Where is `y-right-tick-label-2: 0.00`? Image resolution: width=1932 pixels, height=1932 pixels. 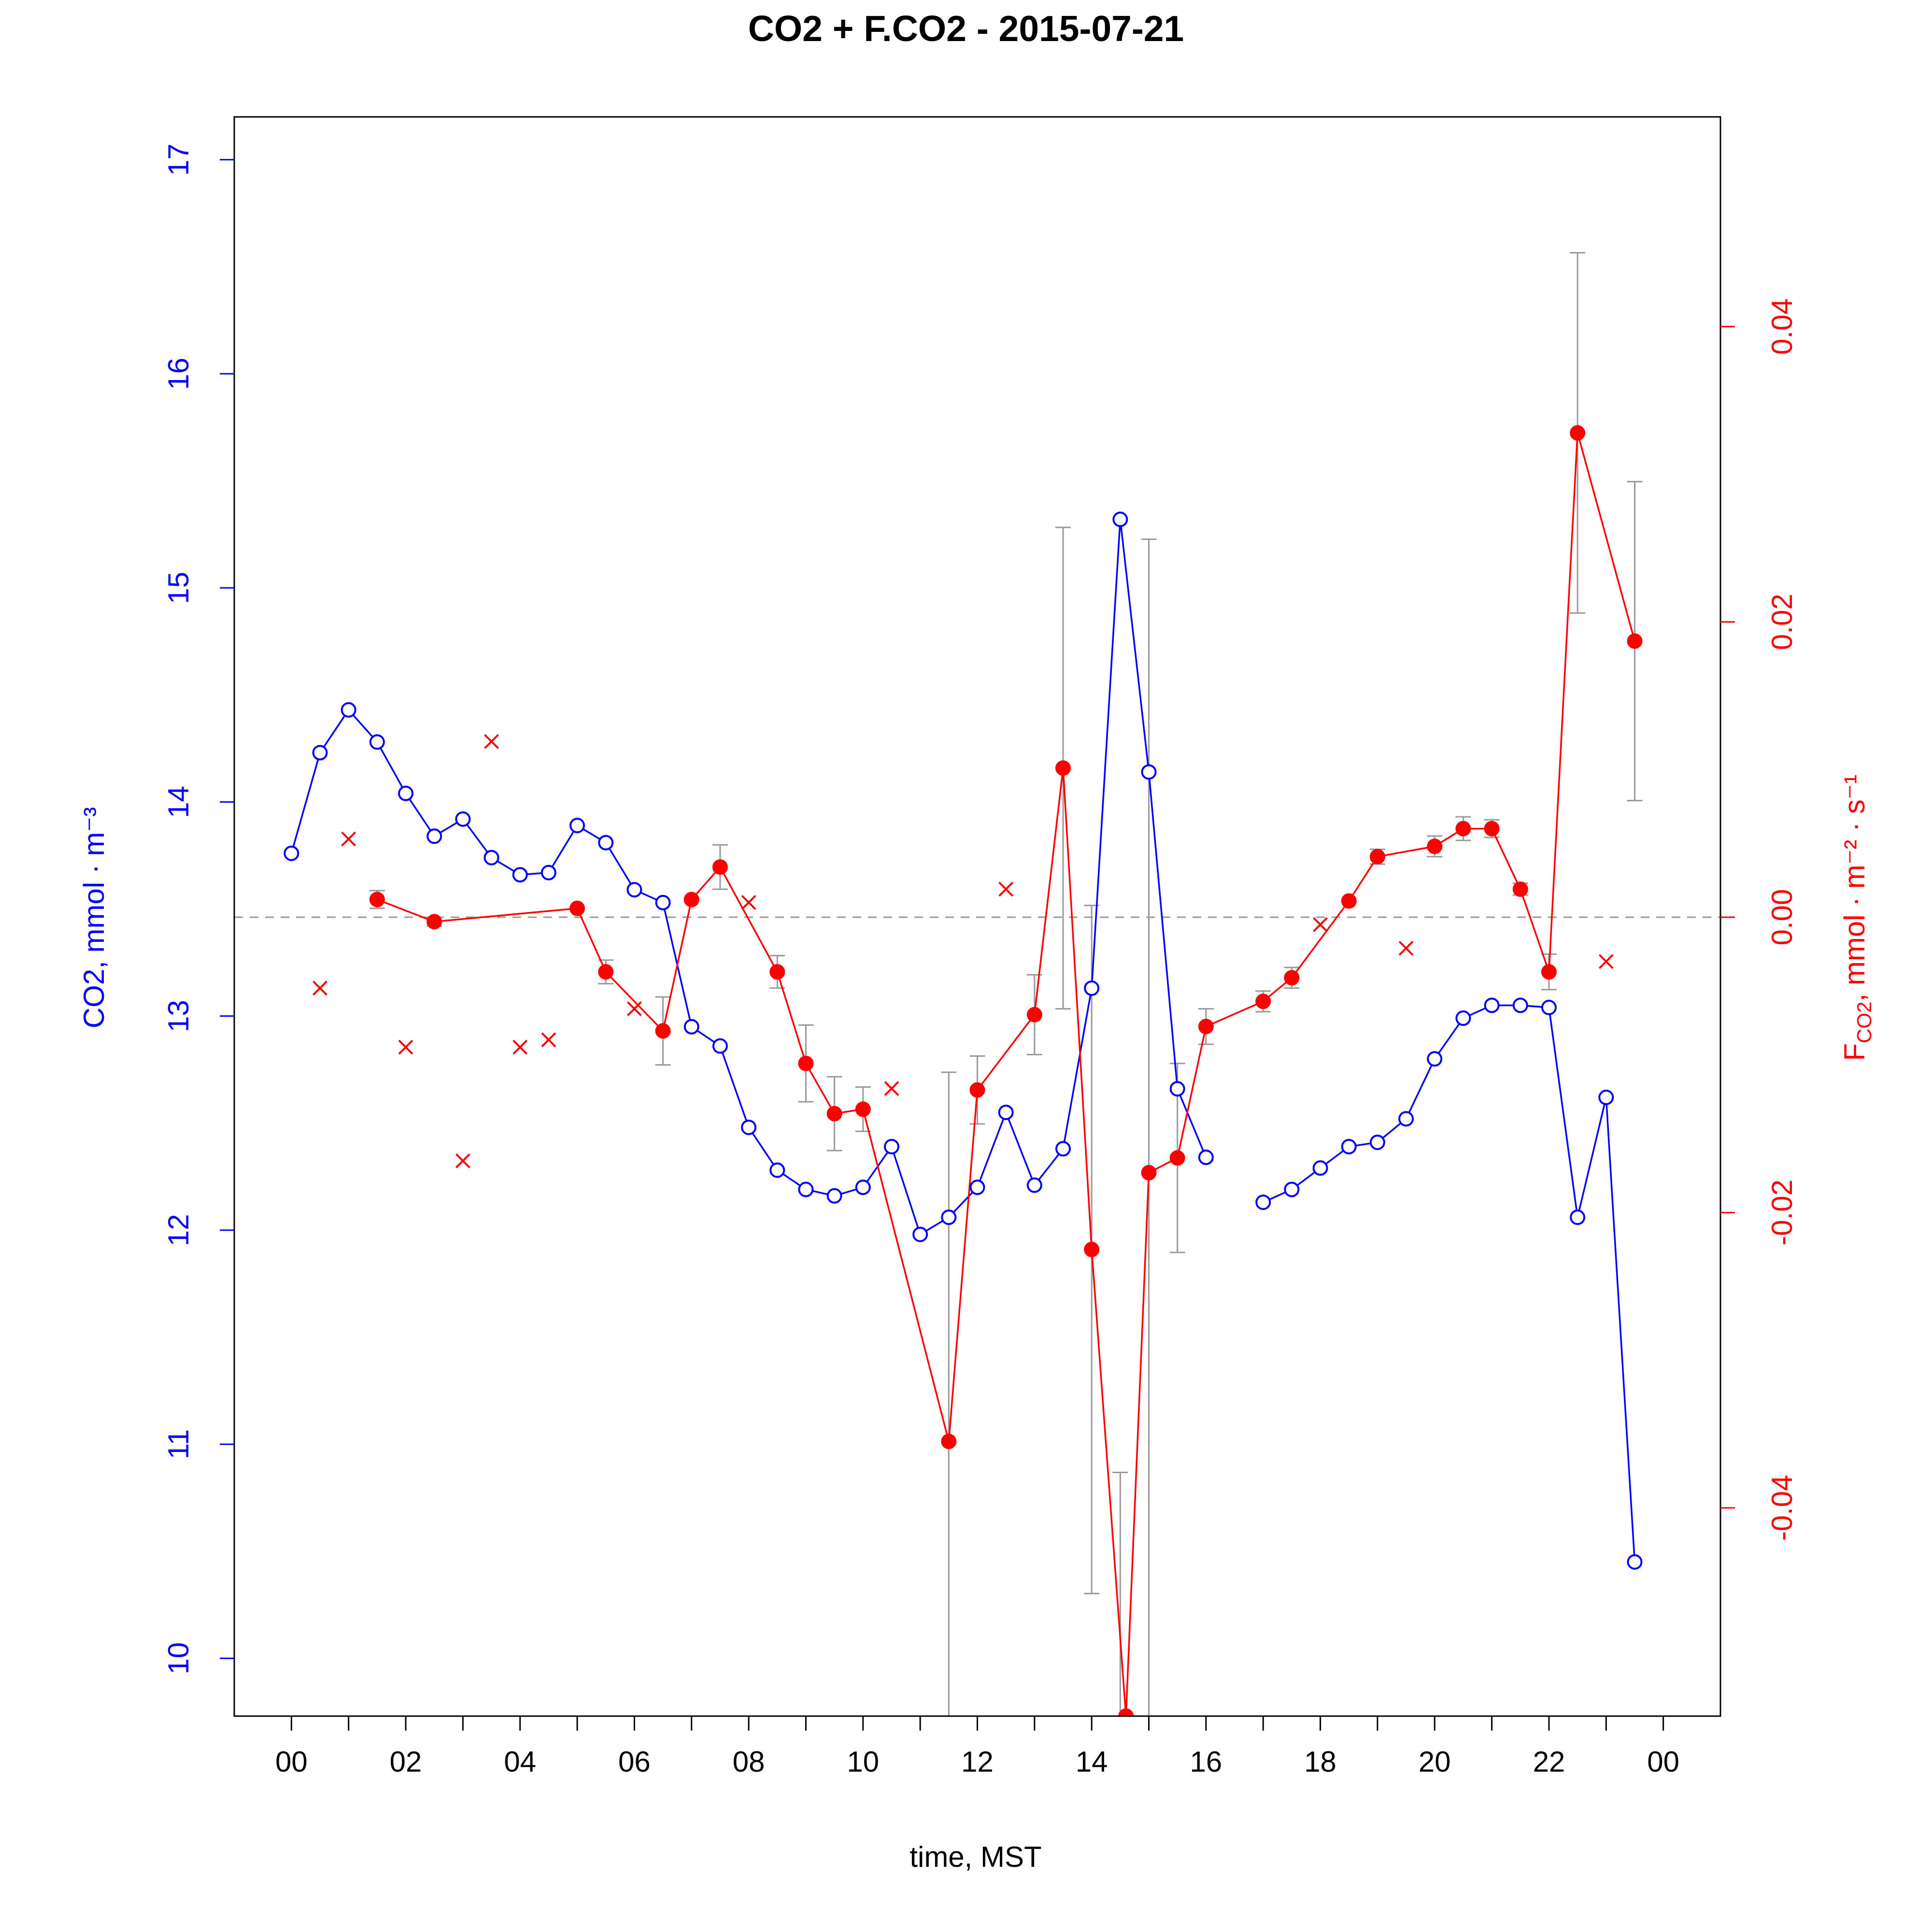
y-right-tick-label-2: 0.00 is located at coordinates (1782, 917).